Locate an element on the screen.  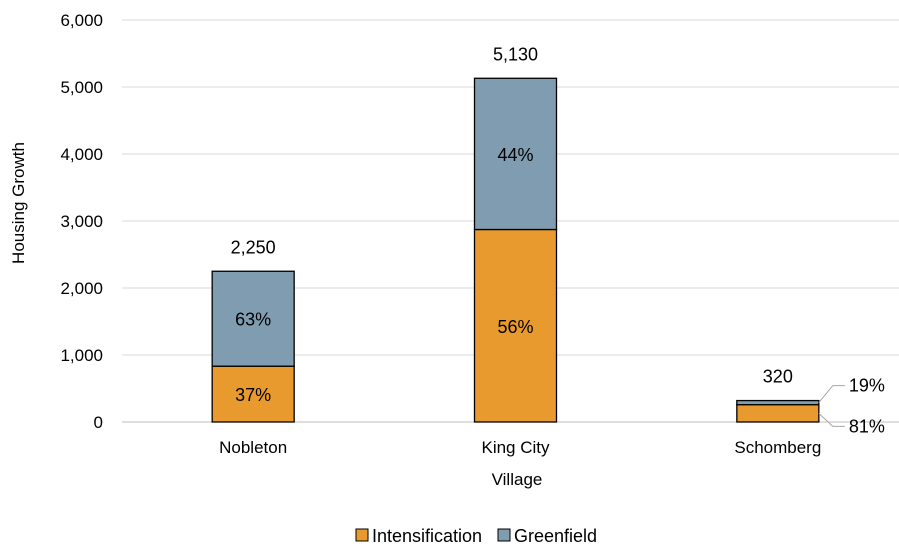
y-axis-ticks: 0 1,000 2,000 3,000 4,000 5,000 6,000 is located at coordinates (81, 221).